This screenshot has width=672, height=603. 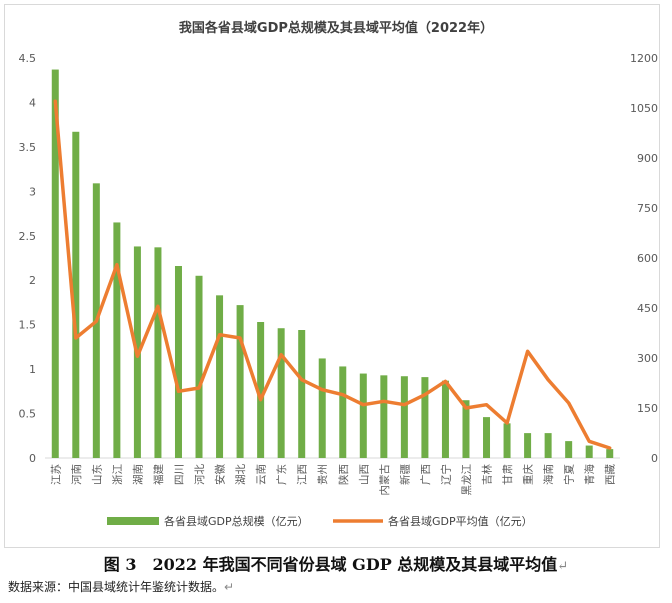 I want to click on x-tick-label: 黑龙江, so click(x=466, y=480).